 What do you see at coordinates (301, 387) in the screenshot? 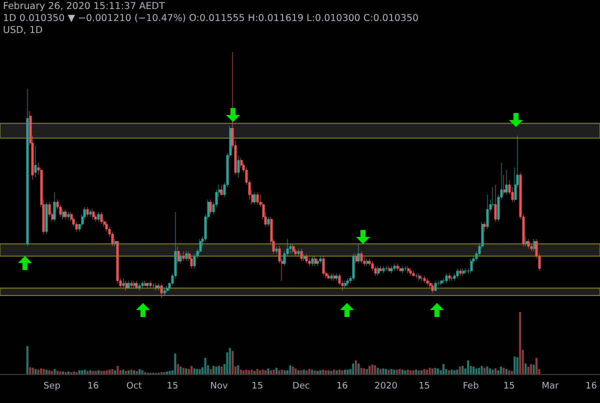
I see `x-tick-label: Dec` at bounding box center [301, 387].